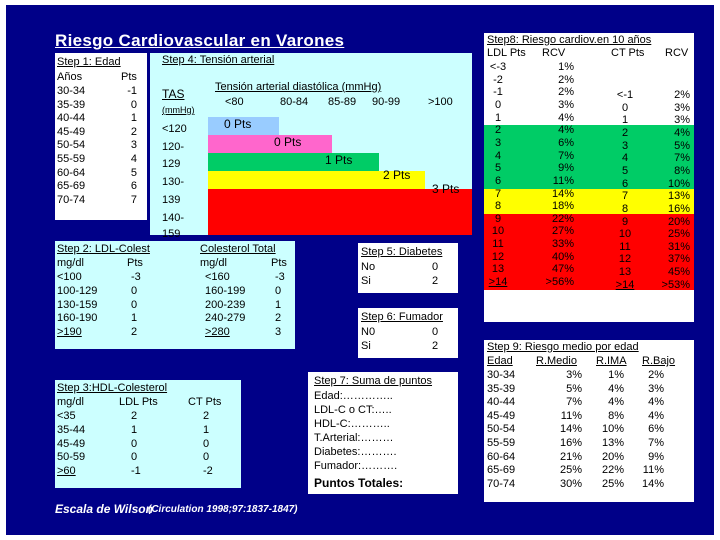 The image size is (720, 540). What do you see at coordinates (656, 388) in the screenshot?
I see `step9-row-bajo: 3%` at bounding box center [656, 388].